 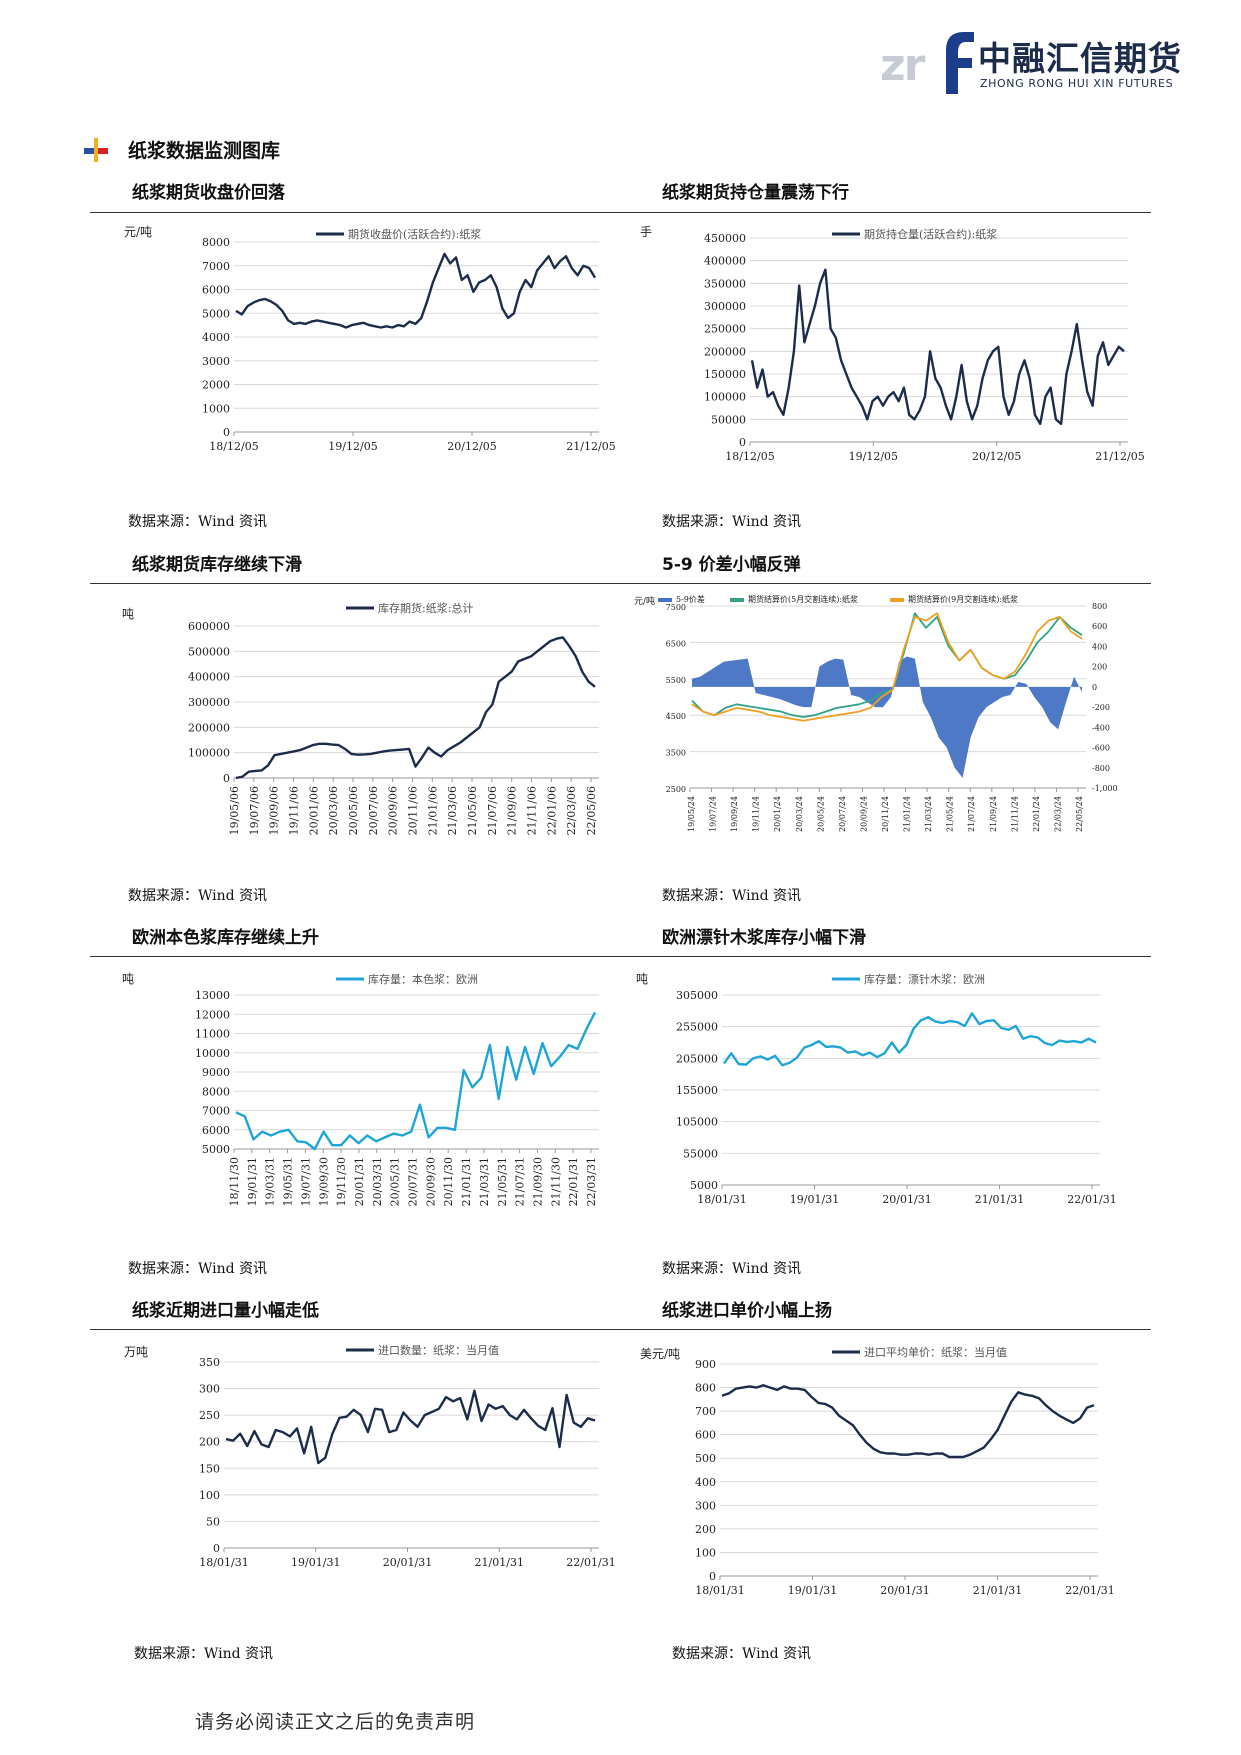 I want to click on x-tick-label: 21/03/31, so click(x=484, y=1181).